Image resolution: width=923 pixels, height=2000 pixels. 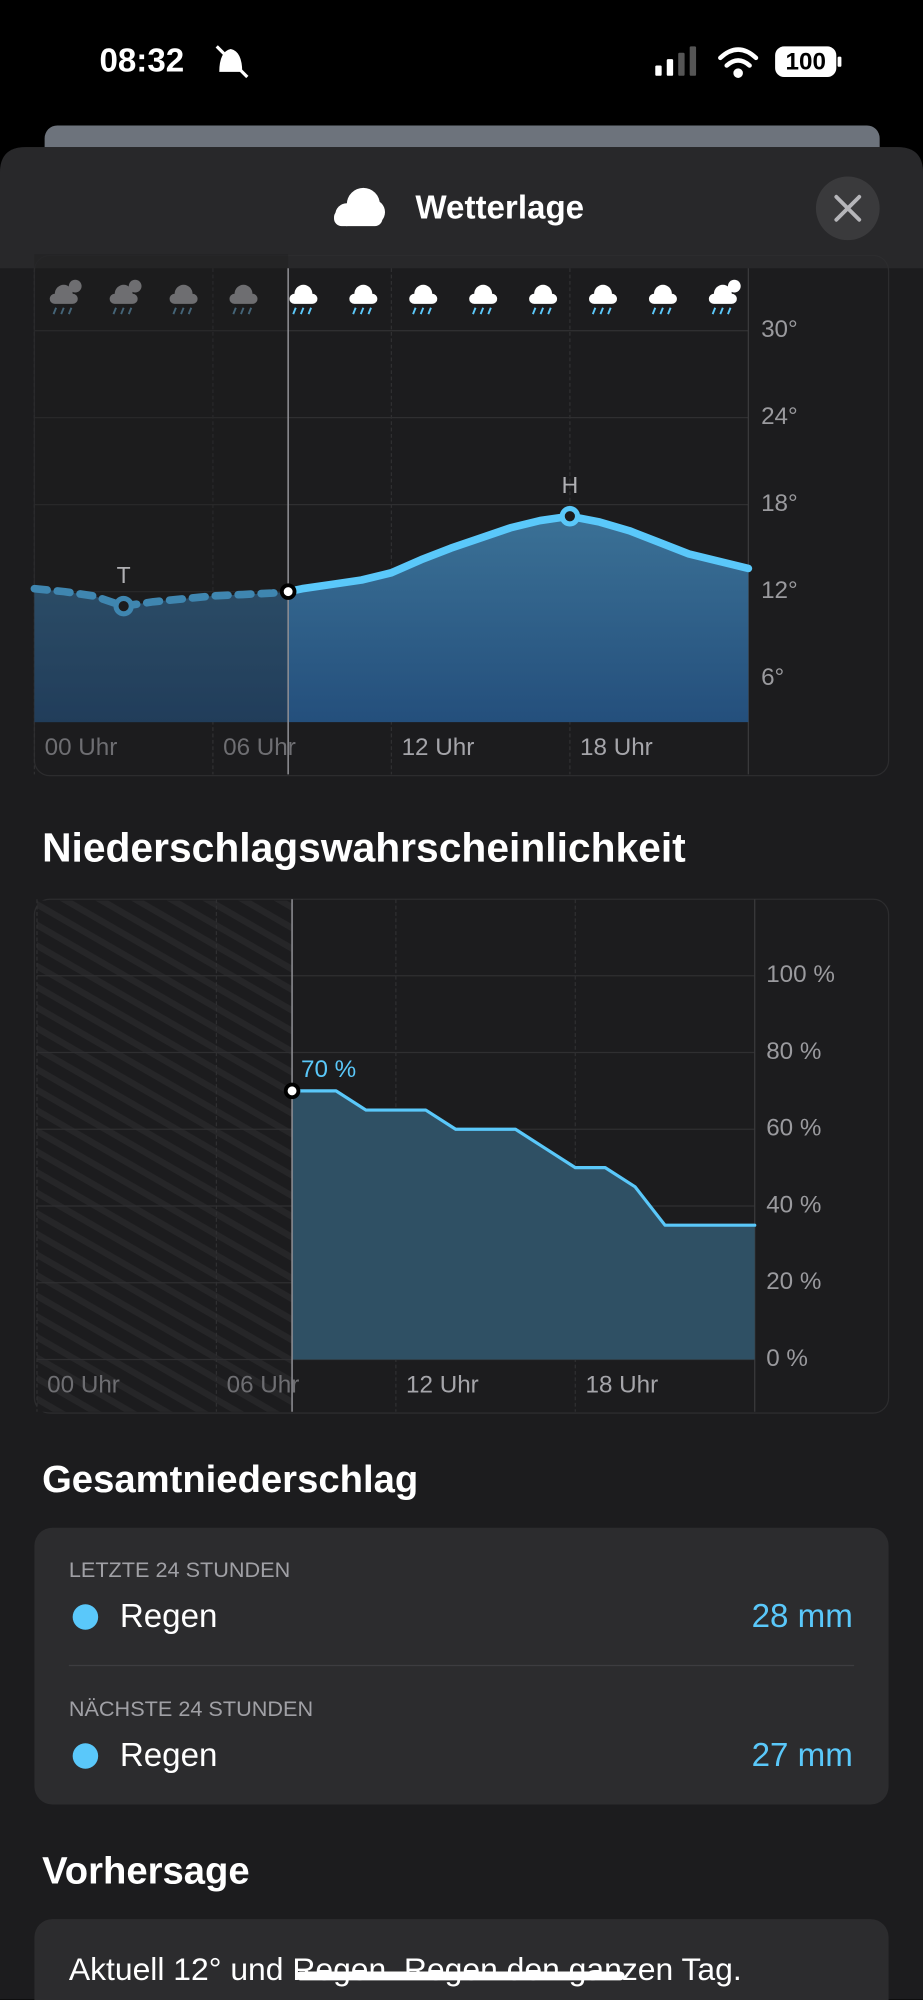 What do you see at coordinates (179, 1569) in the screenshot?
I see `period-label: LETZTE 24 STUNDEN` at bounding box center [179, 1569].